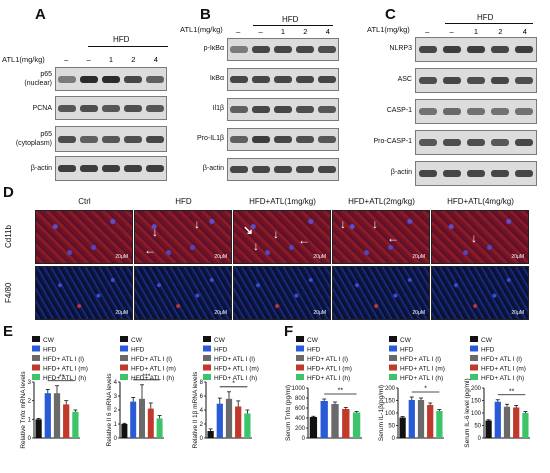 The image size is (550, 473). I want to click on legend-label: CW, so click(49, 340).